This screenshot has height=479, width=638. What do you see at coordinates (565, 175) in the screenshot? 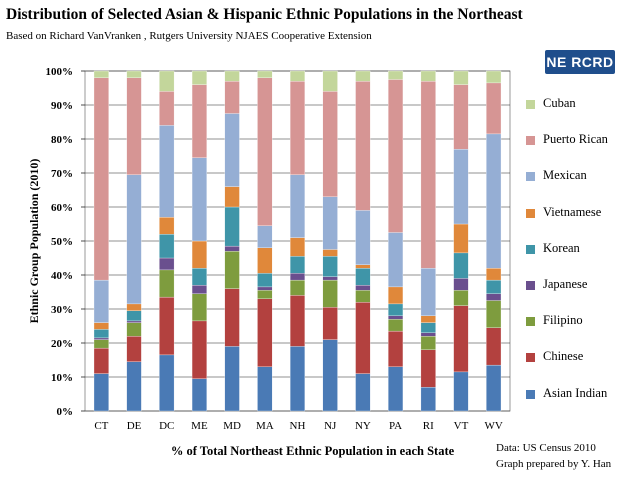
I see `legend-label: Mexican` at bounding box center [565, 175].